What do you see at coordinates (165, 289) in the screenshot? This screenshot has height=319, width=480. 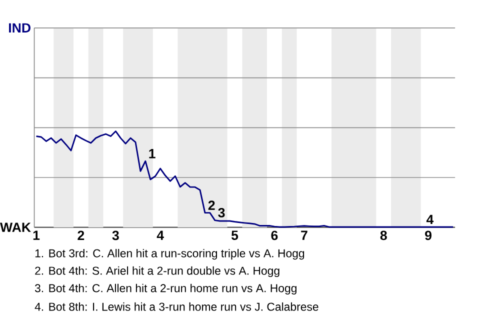 I see `text: 3. Bot 4th: C. Allen hit a 2-run home run vs A. Hogg` at bounding box center [165, 289].